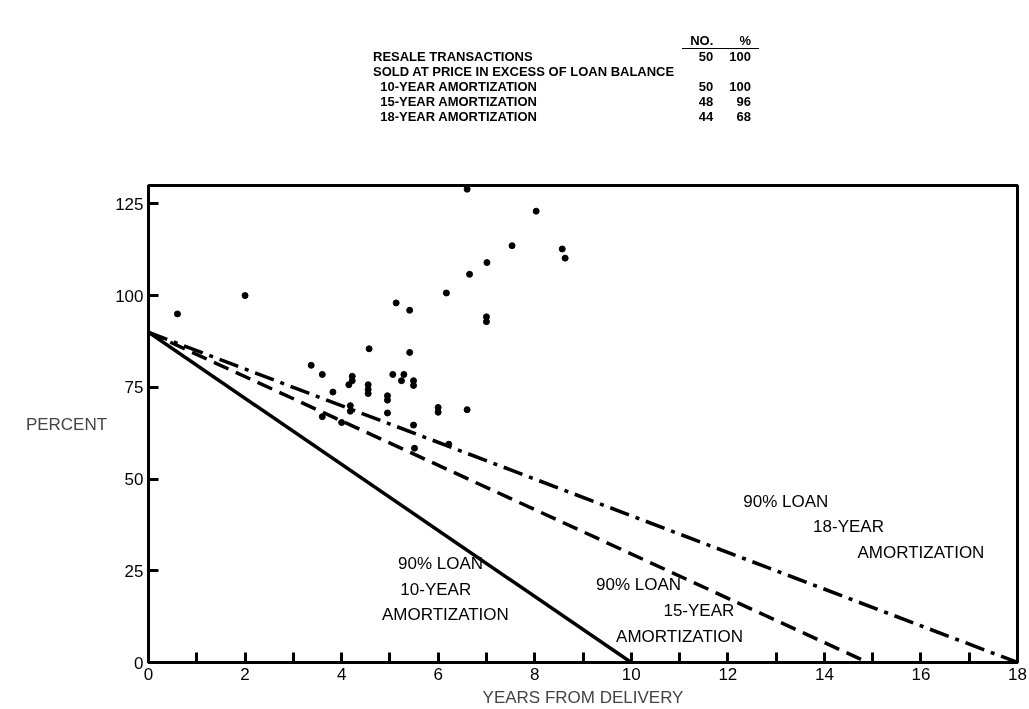  Describe the element at coordinates (445, 589) in the screenshot. I see `annotation: 90% LOAN 10-YEAR AMORTIZATION` at that location.